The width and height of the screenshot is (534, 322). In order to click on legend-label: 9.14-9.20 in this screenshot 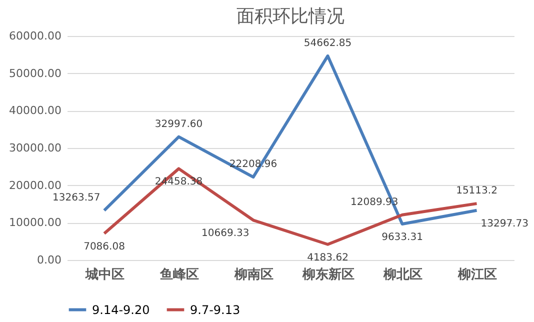, I will do `click(121, 309)`.